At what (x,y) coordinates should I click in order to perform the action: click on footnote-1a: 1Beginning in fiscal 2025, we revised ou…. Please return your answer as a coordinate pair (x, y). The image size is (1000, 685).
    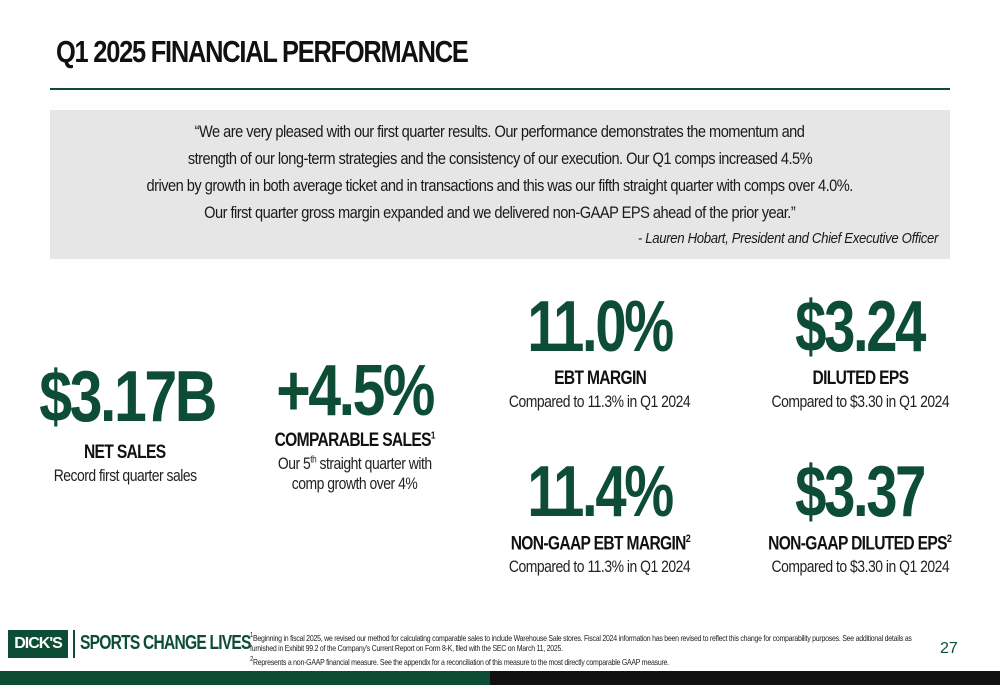
    Looking at the image, I should click on (581, 637).